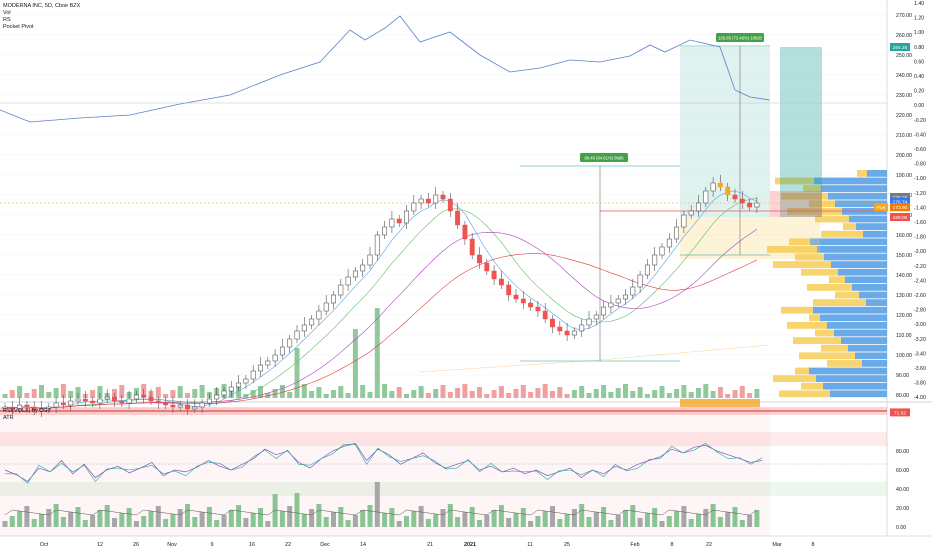  Describe the element at coordinates (904, 156) in the screenshot. I see `price-tick-label: 200.00` at that location.